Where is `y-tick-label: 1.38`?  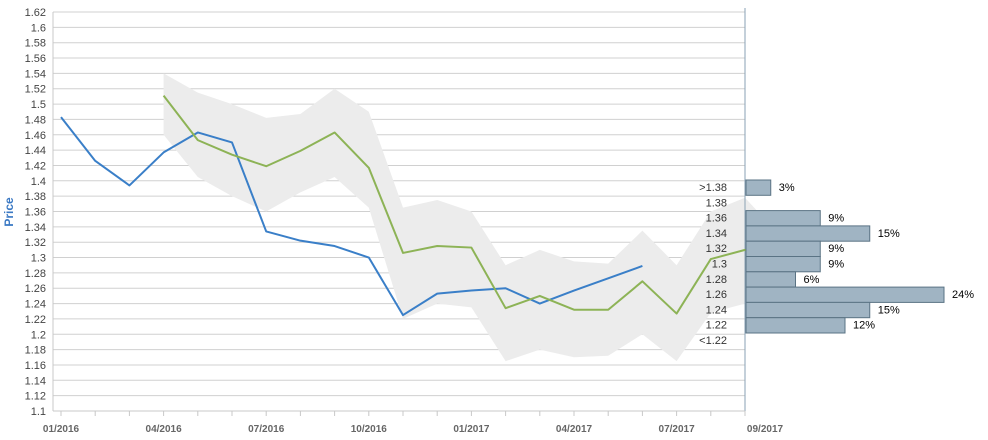 y-tick-label: 1.38 is located at coordinates (35, 197).